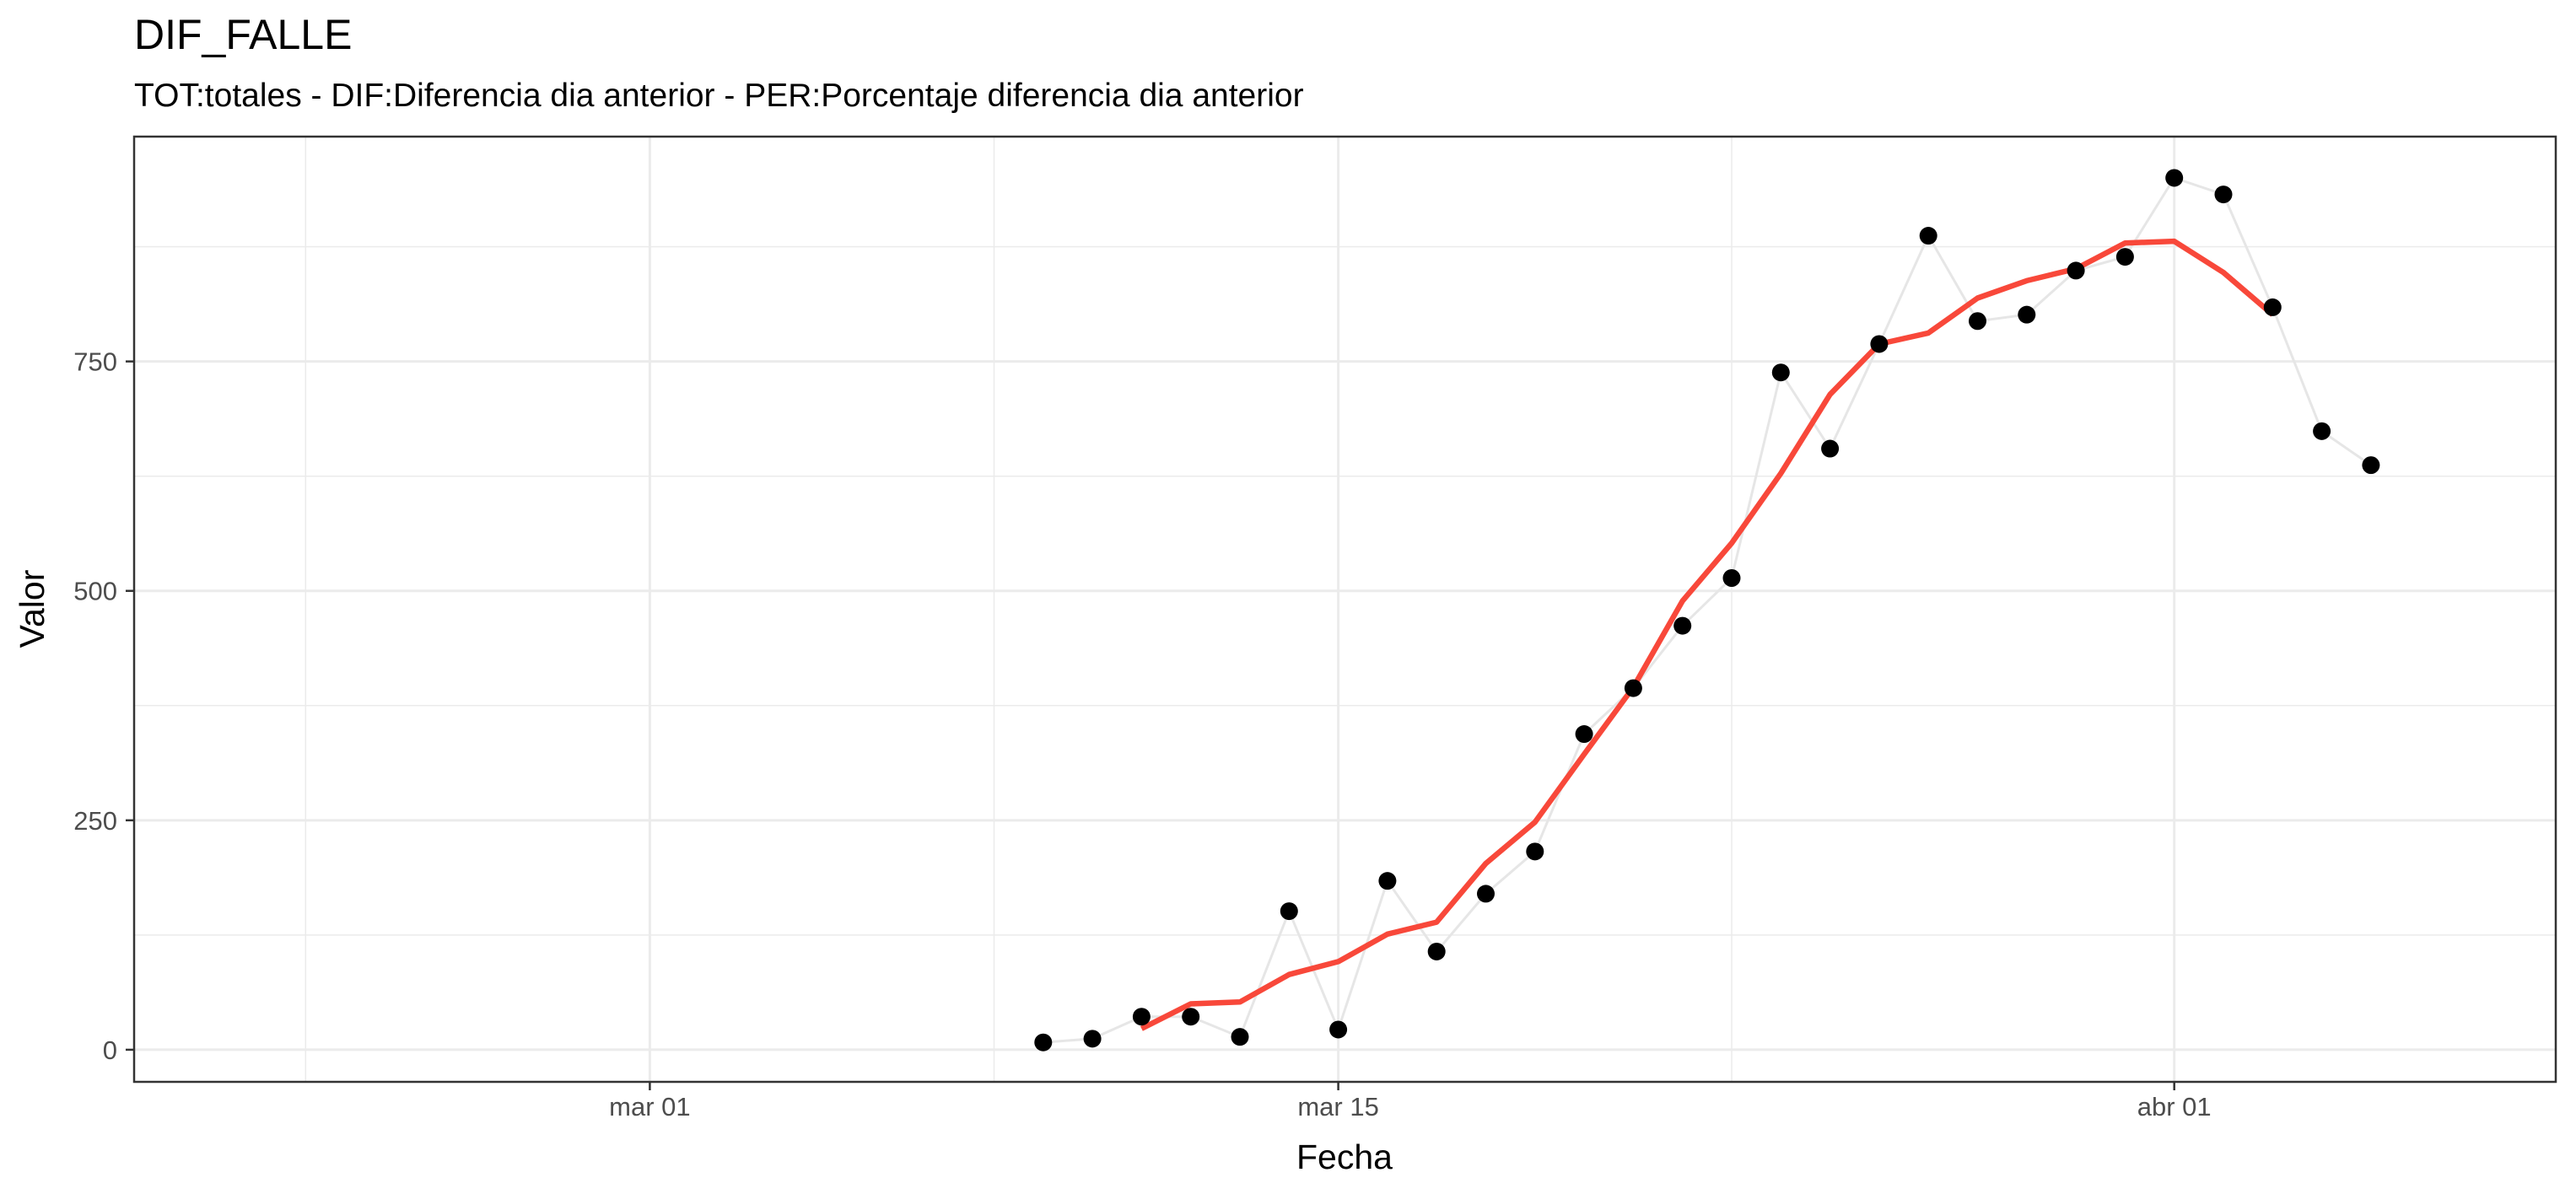 The height and width of the screenshot is (1194, 2576). I want to click on chart-title: DIF_FALLE, so click(243, 34).